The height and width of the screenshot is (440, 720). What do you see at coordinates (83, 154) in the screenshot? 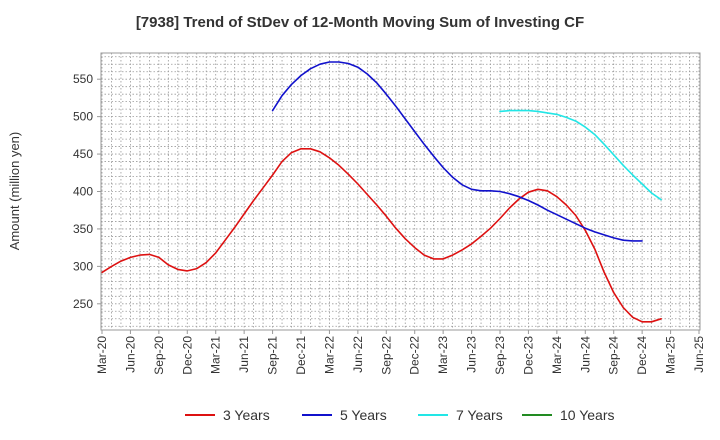
I see `y-tick-label: 450` at bounding box center [83, 154].